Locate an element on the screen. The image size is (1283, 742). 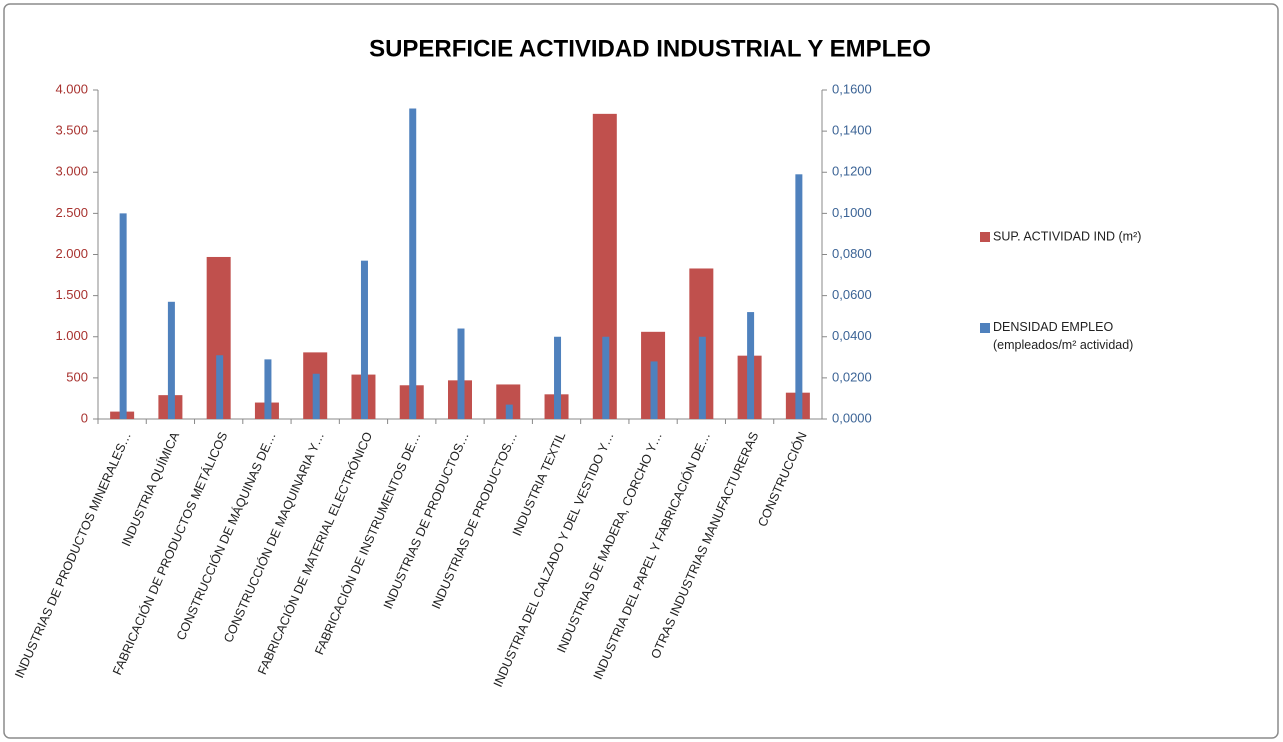
legend-label-line: (empleados/m² actividad) is located at coordinates (1063, 345).